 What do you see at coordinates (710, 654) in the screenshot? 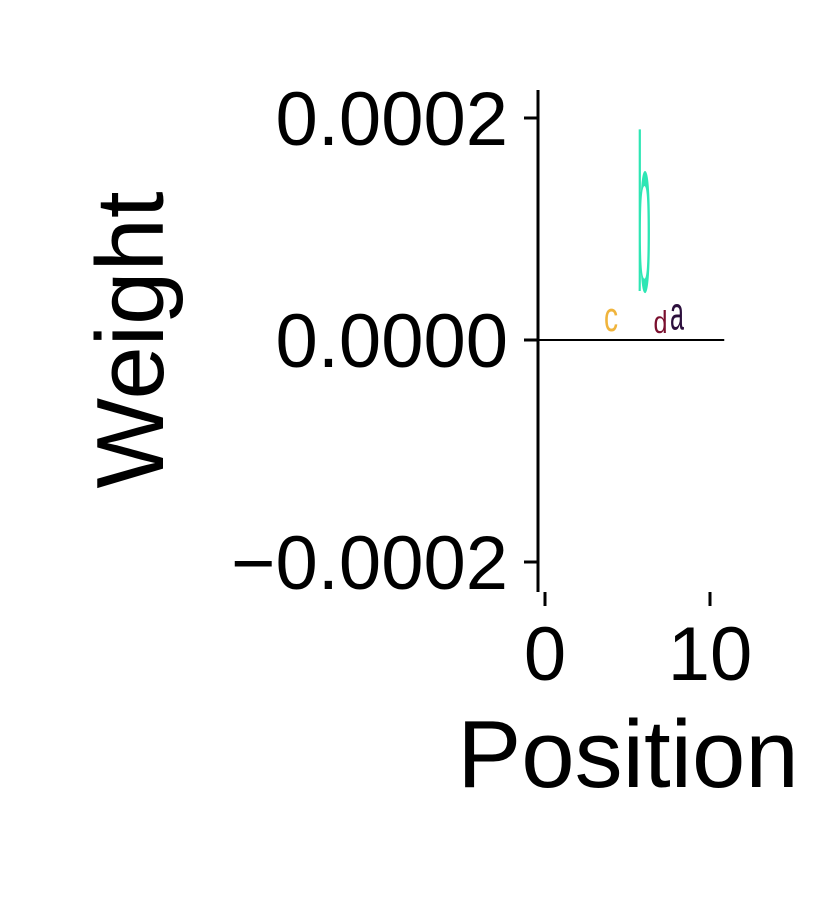
I see `x-tick-label: 10` at bounding box center [710, 654].